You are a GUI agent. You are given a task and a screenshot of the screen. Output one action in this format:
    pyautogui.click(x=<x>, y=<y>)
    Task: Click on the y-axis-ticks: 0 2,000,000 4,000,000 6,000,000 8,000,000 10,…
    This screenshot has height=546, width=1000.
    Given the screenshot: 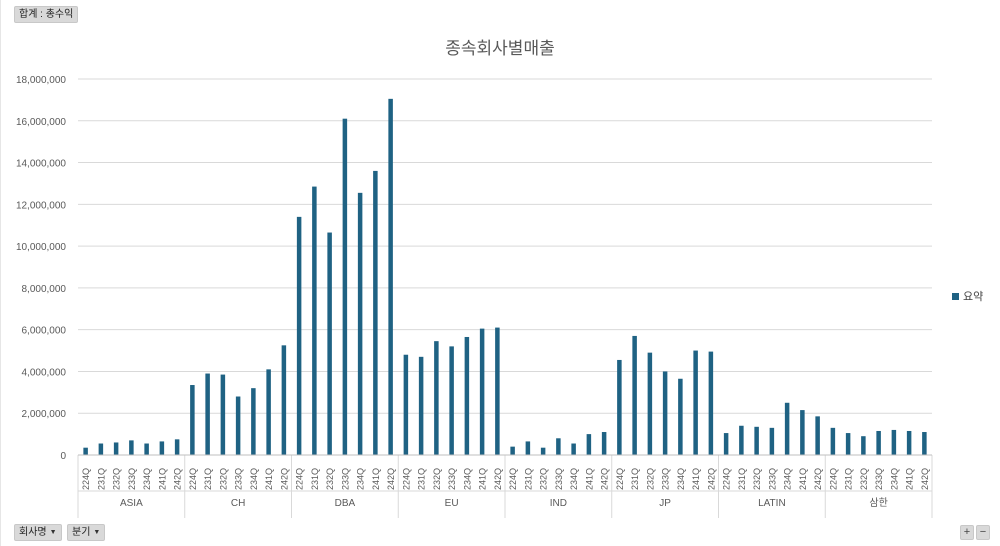 What is the action you would take?
    pyautogui.click(x=41, y=268)
    